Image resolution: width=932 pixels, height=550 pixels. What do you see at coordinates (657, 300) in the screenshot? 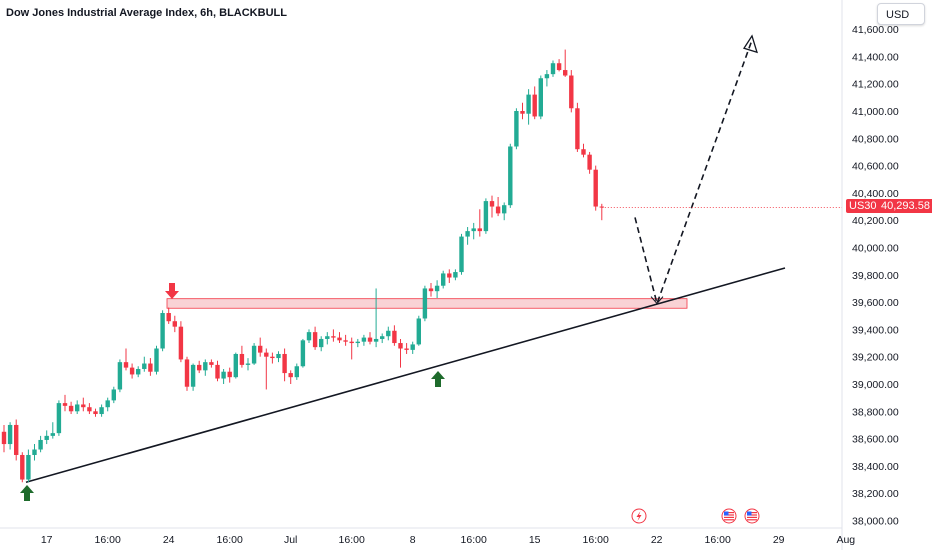
I see `projection-tip` at bounding box center [657, 300].